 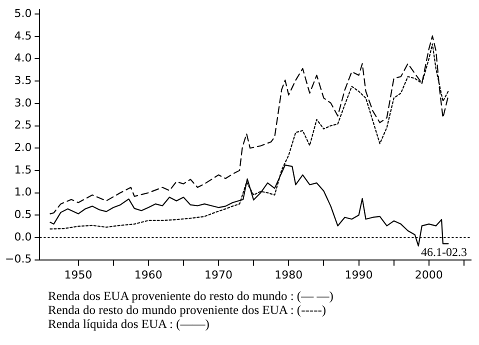 I want to click on x-tick-label: 1990, so click(x=358, y=275).